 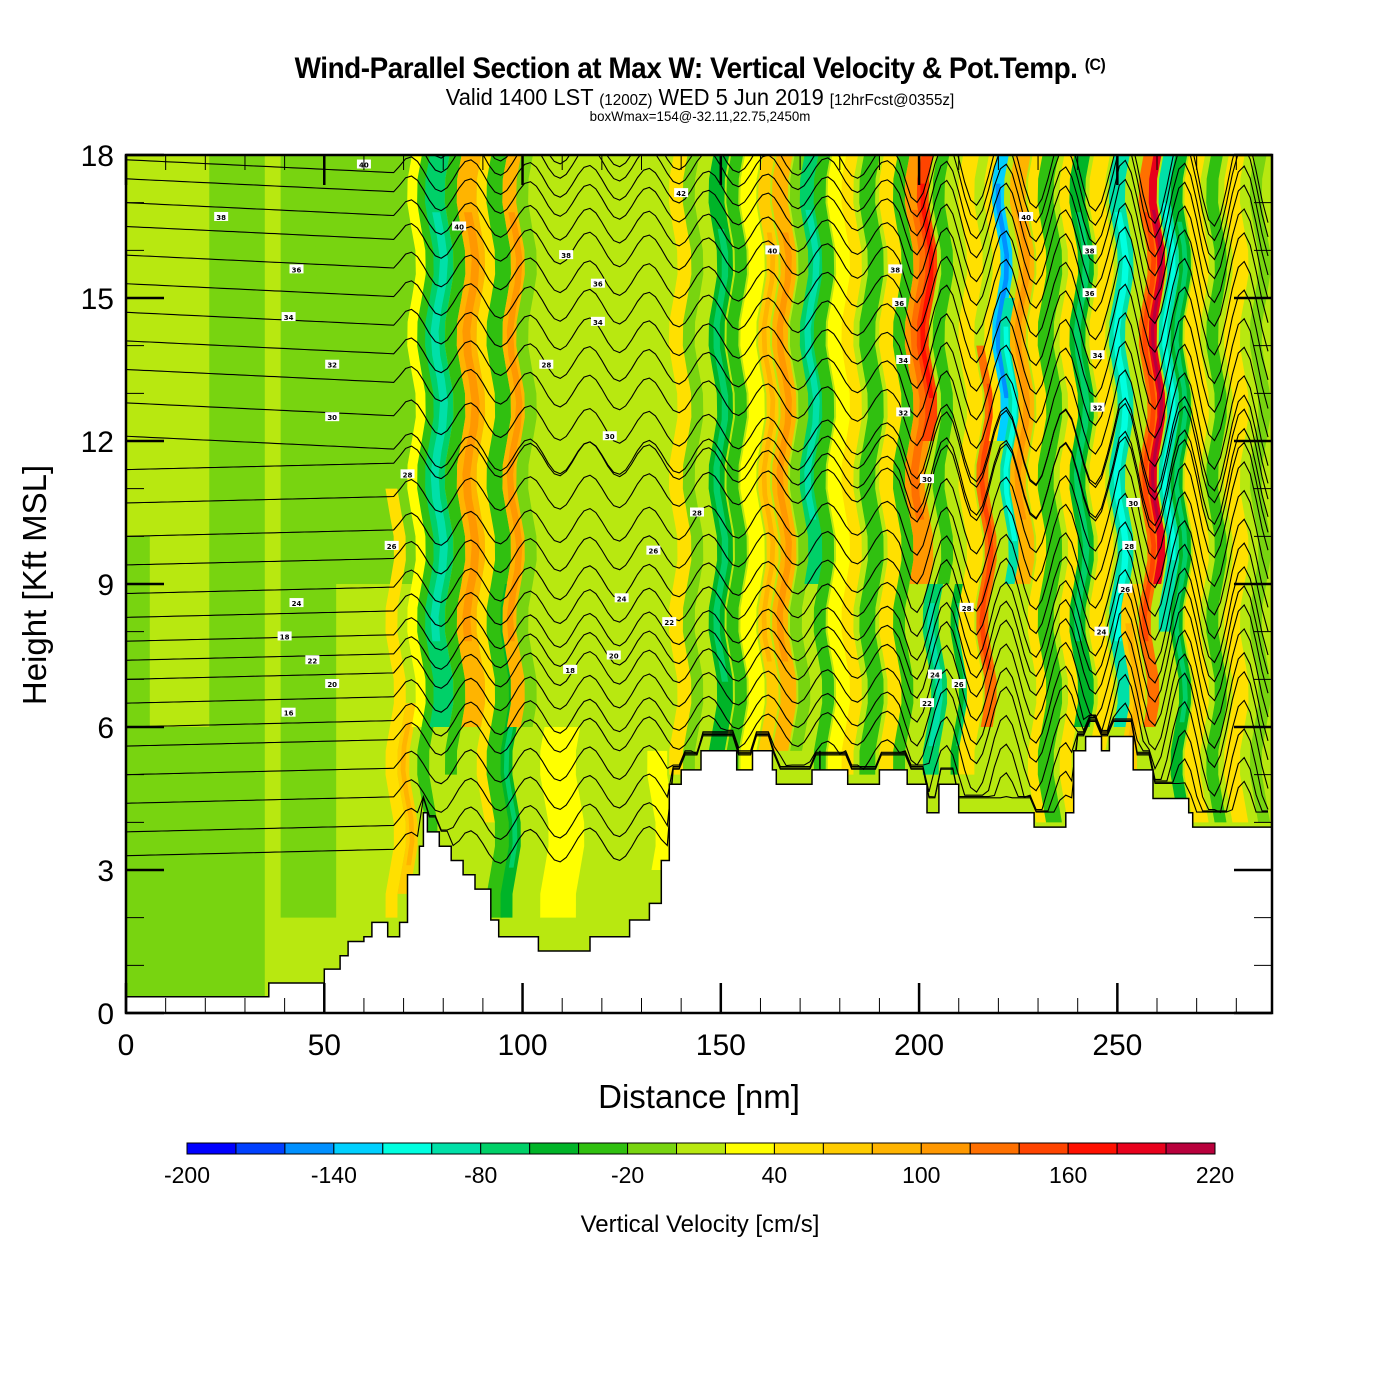 What do you see at coordinates (105, 871) in the screenshot?
I see `y-tick-label: 3` at bounding box center [105, 871].